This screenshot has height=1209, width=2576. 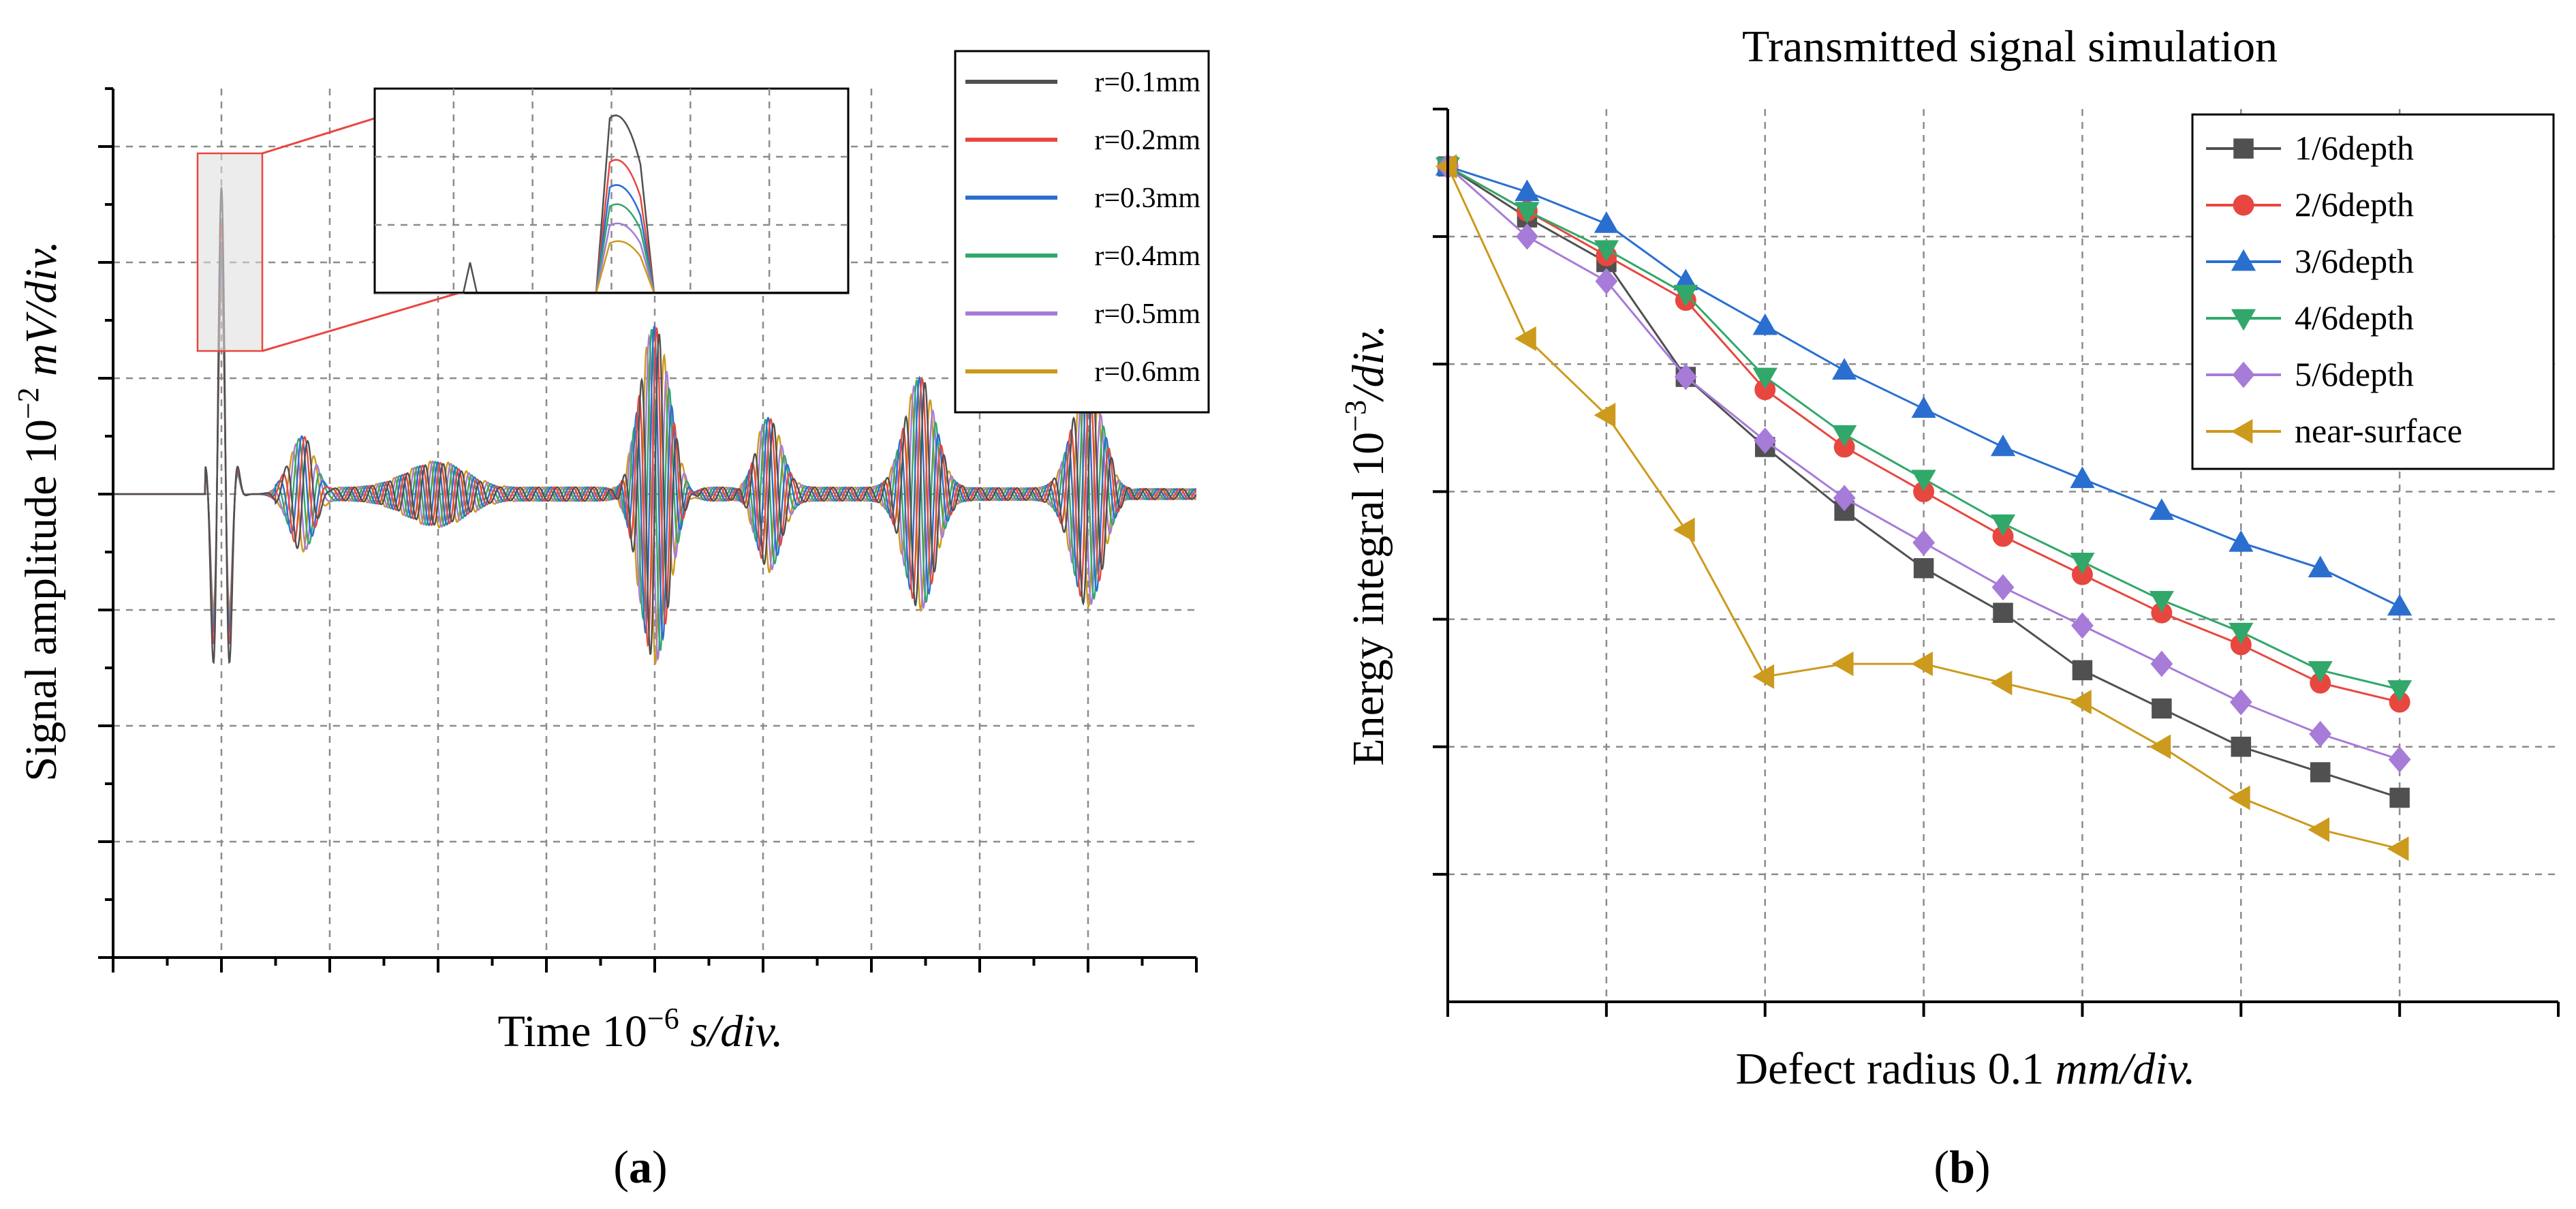 What do you see at coordinates (2378, 431) in the screenshot?
I see `legend-label: near-surface` at bounding box center [2378, 431].